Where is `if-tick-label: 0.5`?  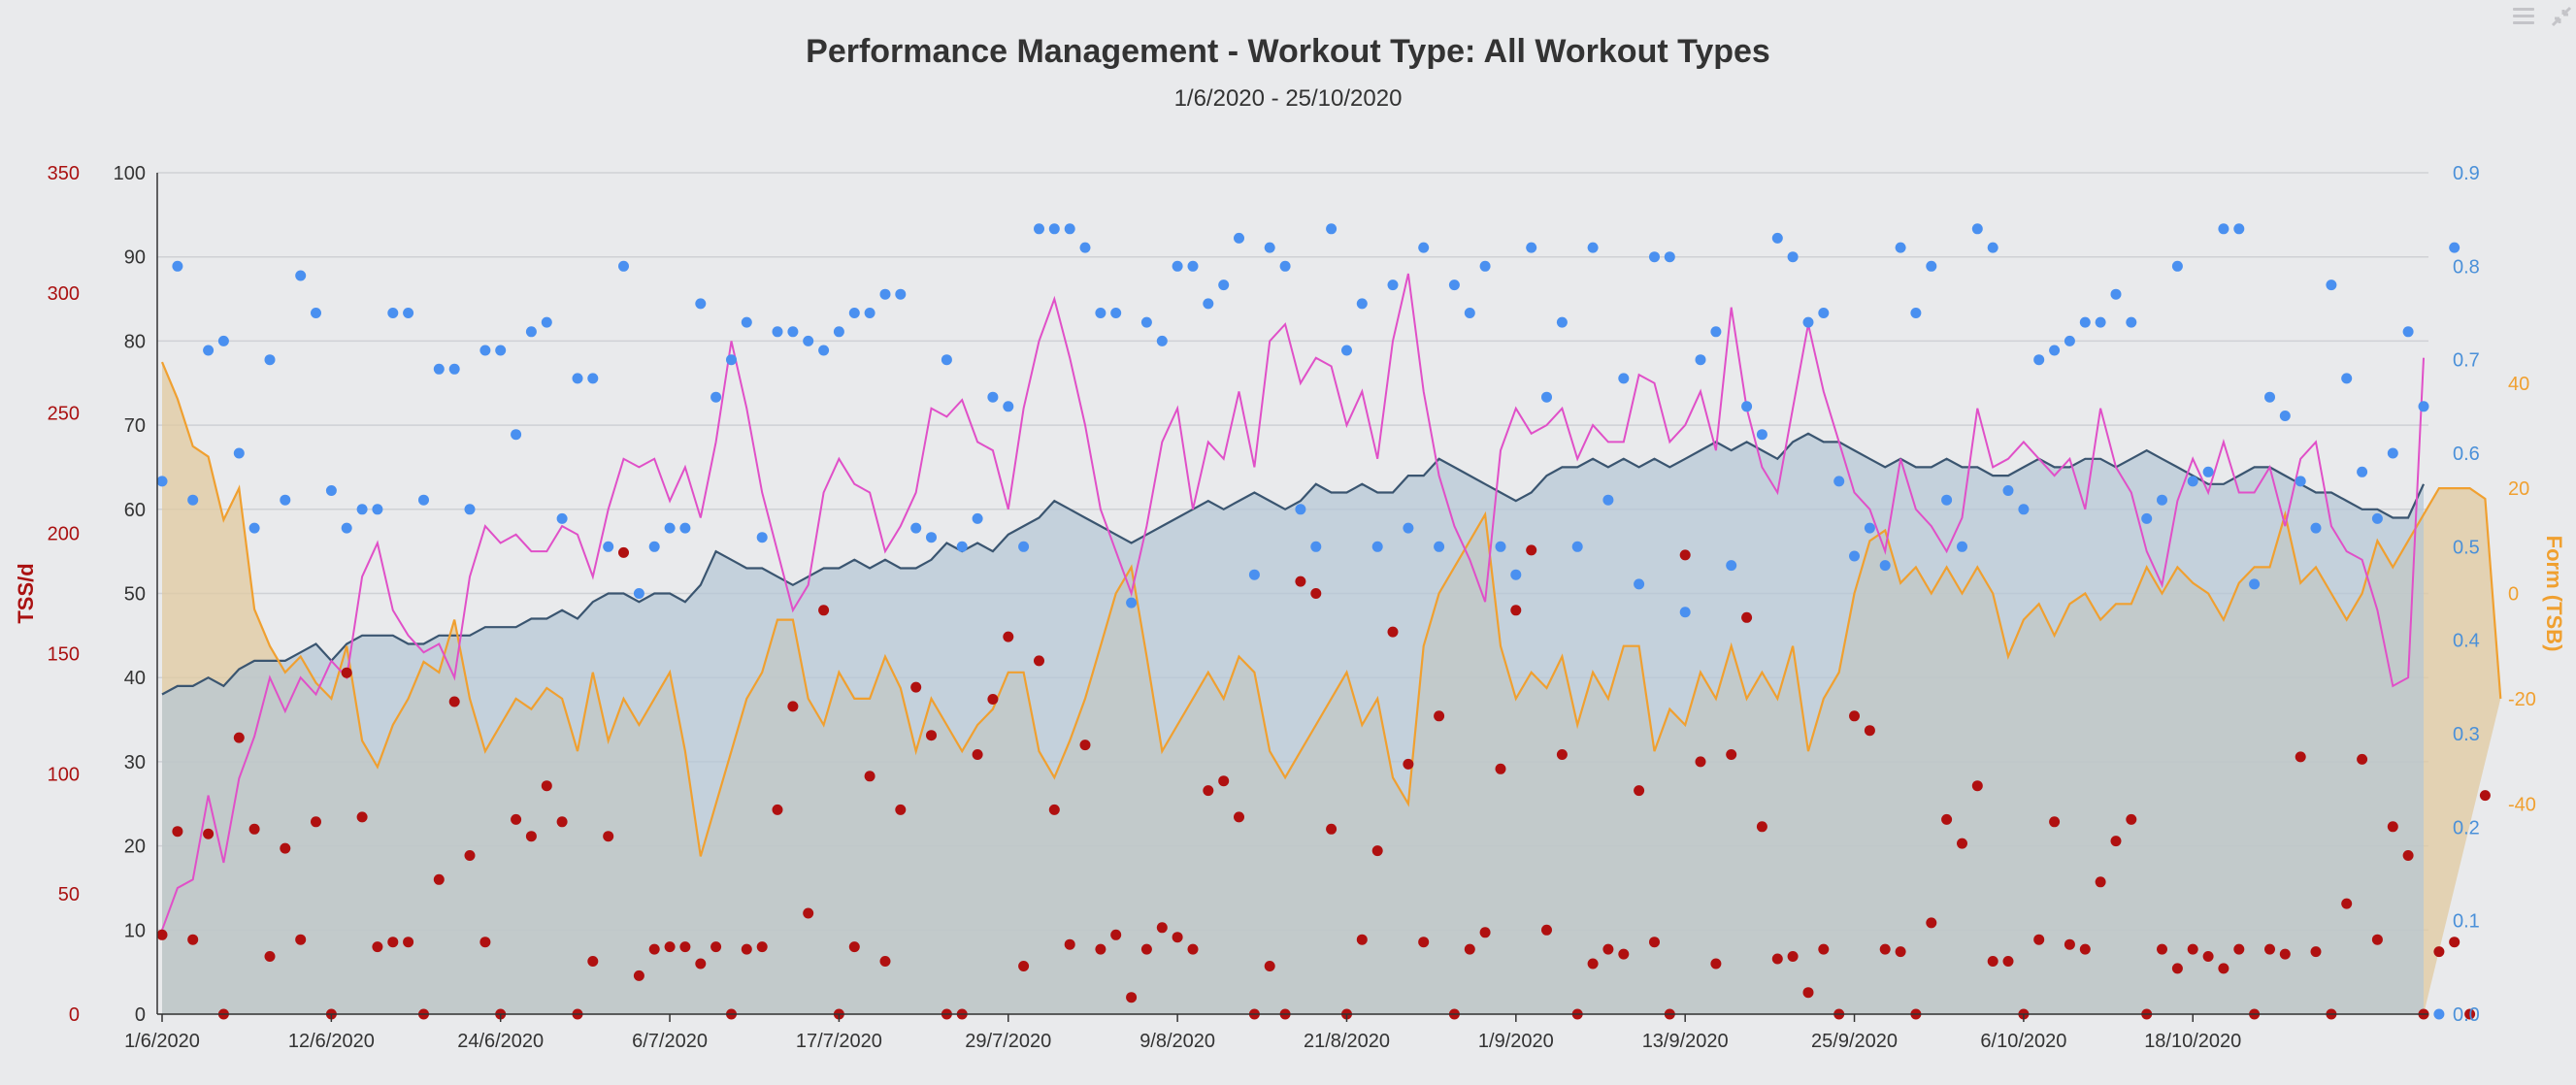 if-tick-label: 0.5 is located at coordinates (2466, 547).